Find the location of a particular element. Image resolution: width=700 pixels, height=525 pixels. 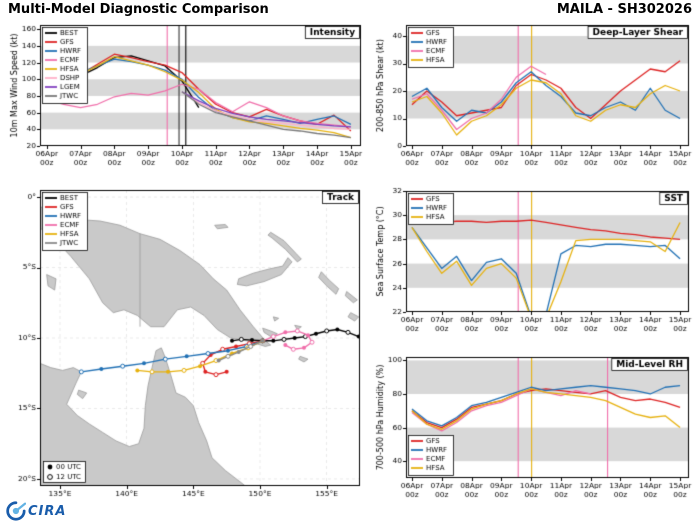

cira-logo: CIRA is located at coordinates (35, 511).